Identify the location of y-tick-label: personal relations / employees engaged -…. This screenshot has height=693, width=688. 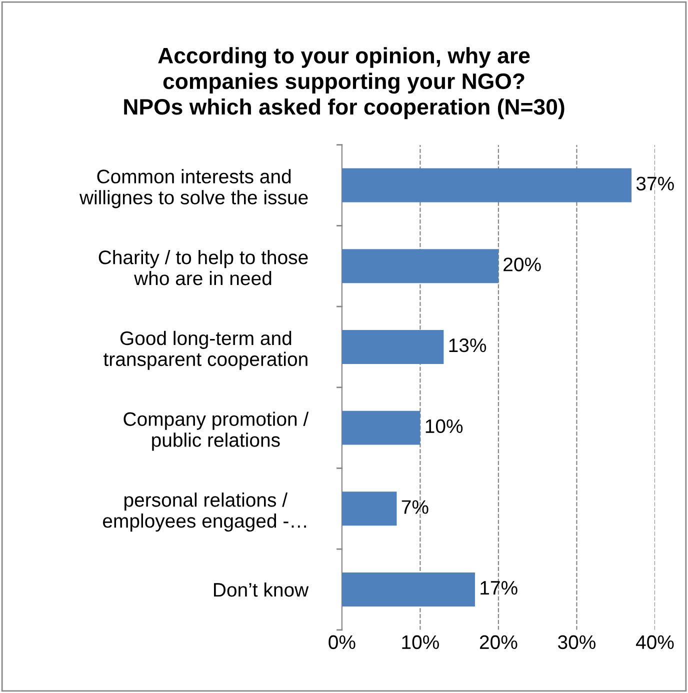
(204, 512).